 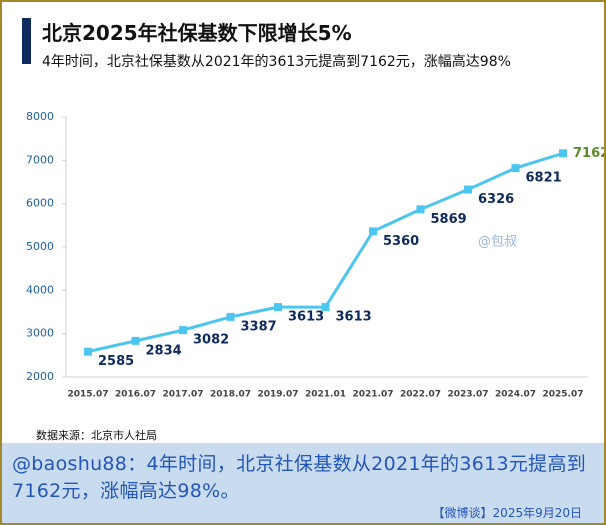 What do you see at coordinates (40, 116) in the screenshot?
I see `y-tick-label: 8000` at bounding box center [40, 116].